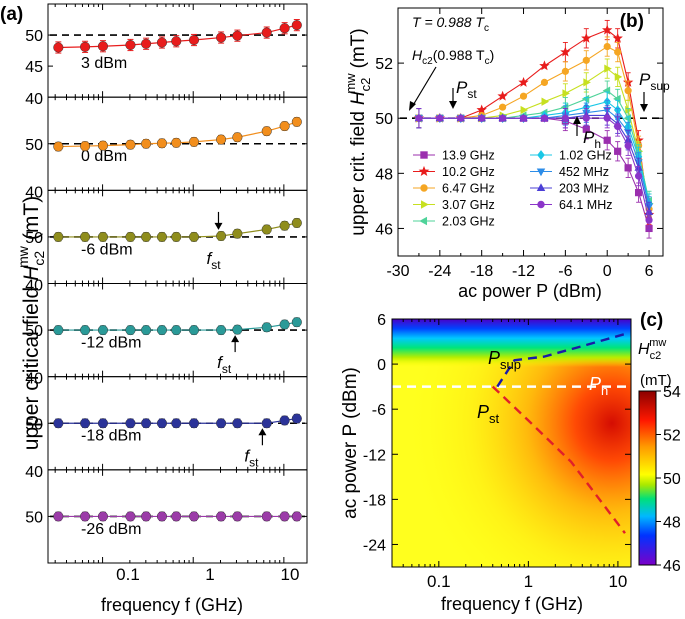 The width and height of the screenshot is (685, 619). I want to click on svg-text:upper critical fieldHc2mw(mT): upper critical field Hc2mw (mT), so click(31, 323).